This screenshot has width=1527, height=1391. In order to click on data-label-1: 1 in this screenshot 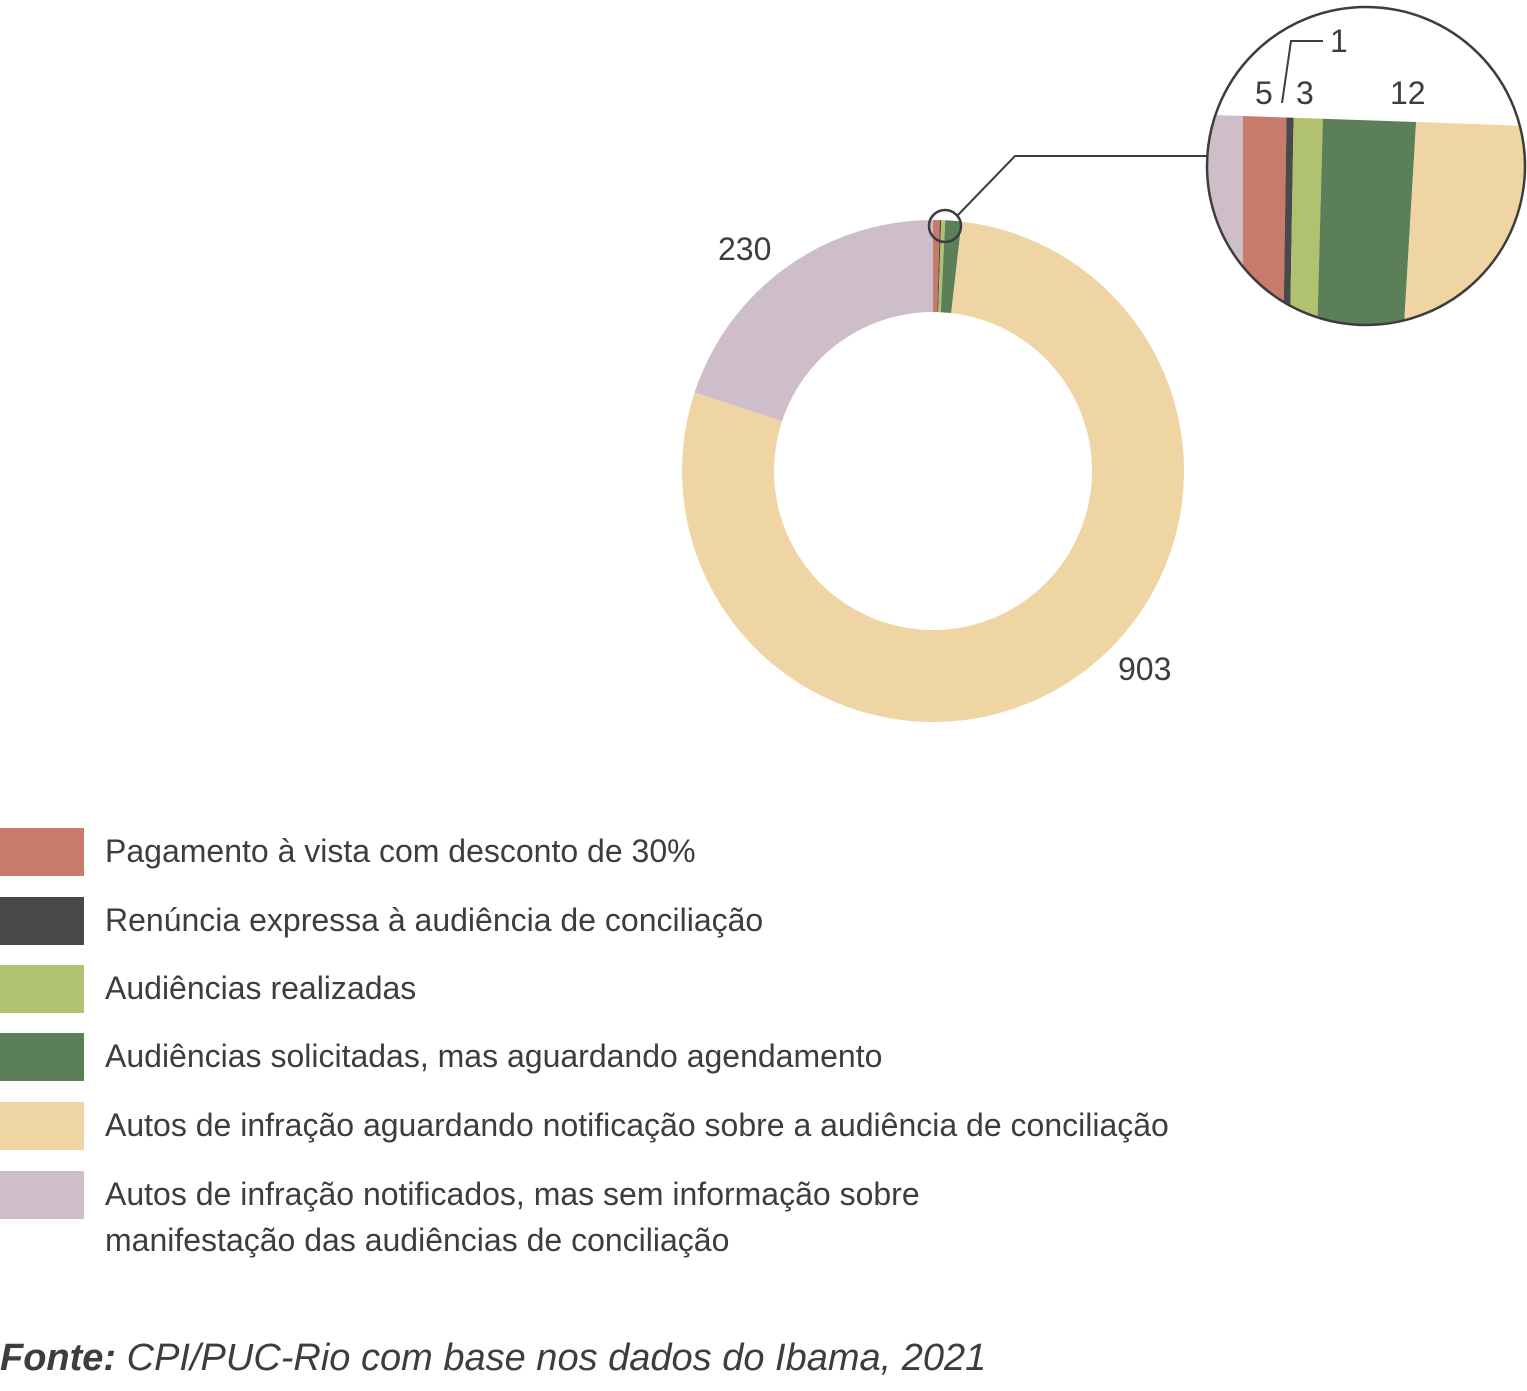, I will do `click(1339, 41)`.